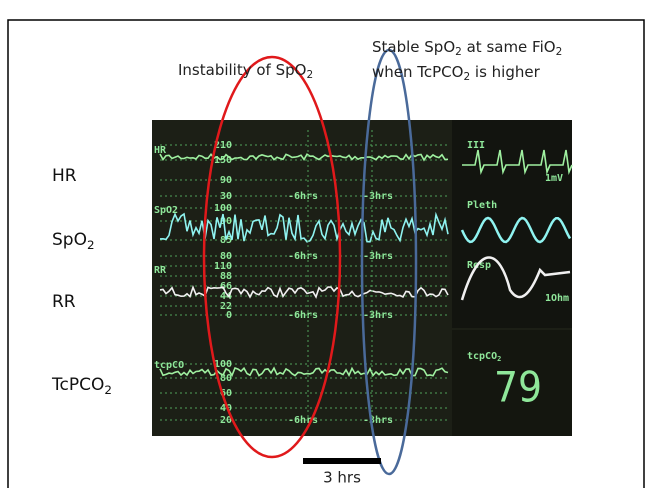 Image resolution: width=652 pixels, height=492 pixels. Describe the element at coordinates (77, 385) in the screenshot. I see `text-part: TcPCO` at that location.